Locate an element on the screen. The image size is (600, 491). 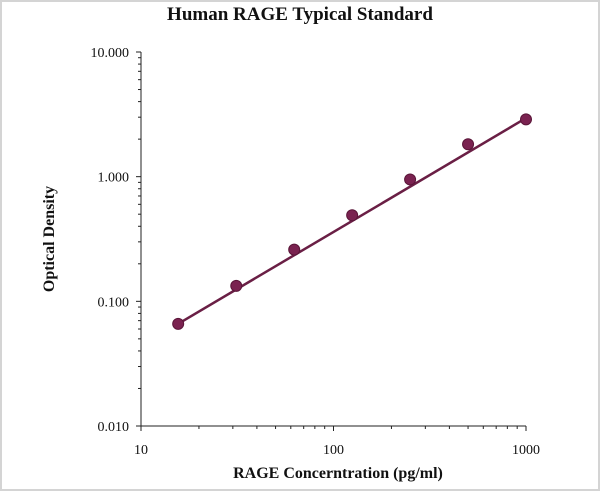
x-axis-label: RAGE Concerntration (pg/ml) is located at coordinates (338, 473).